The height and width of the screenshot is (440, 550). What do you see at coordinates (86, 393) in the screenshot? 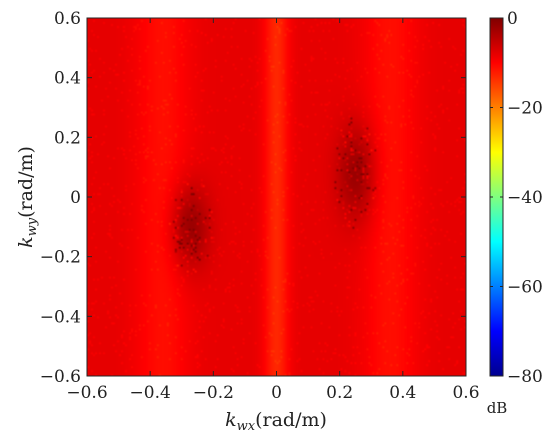
I see `x-tick-label: −0.6` at bounding box center [86, 393].